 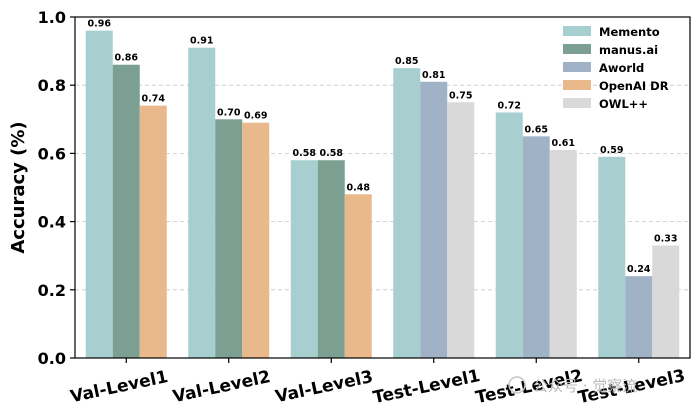 I want to click on legend-label: OpenAI DR, so click(x=634, y=86).